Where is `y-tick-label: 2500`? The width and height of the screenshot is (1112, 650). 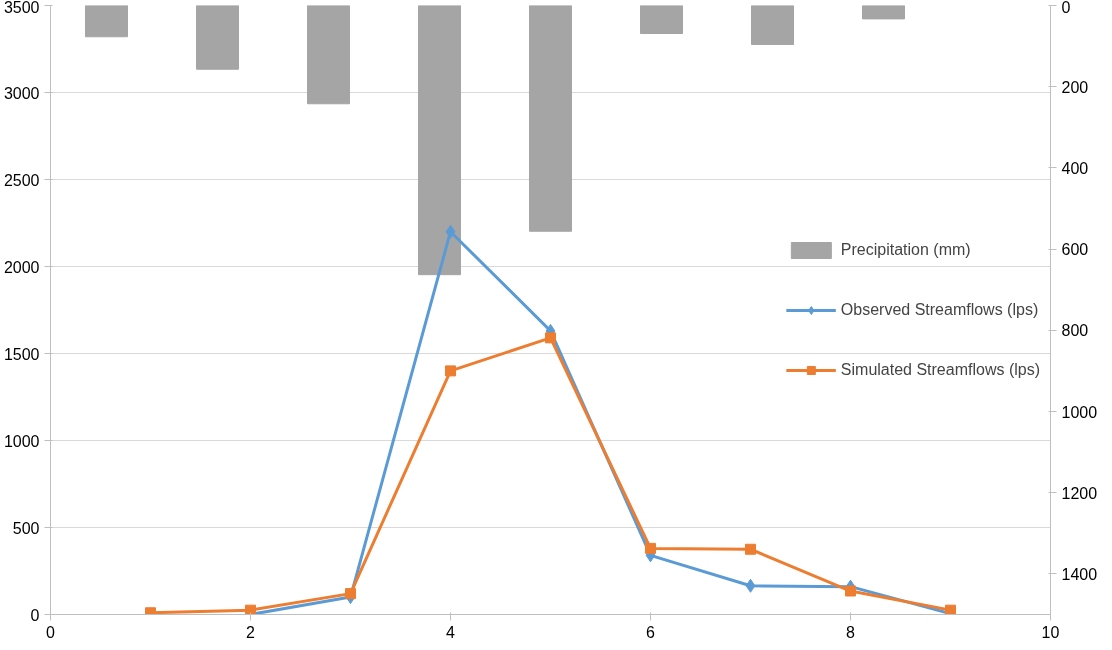 y-tick-label: 2500 is located at coordinates (21, 180).